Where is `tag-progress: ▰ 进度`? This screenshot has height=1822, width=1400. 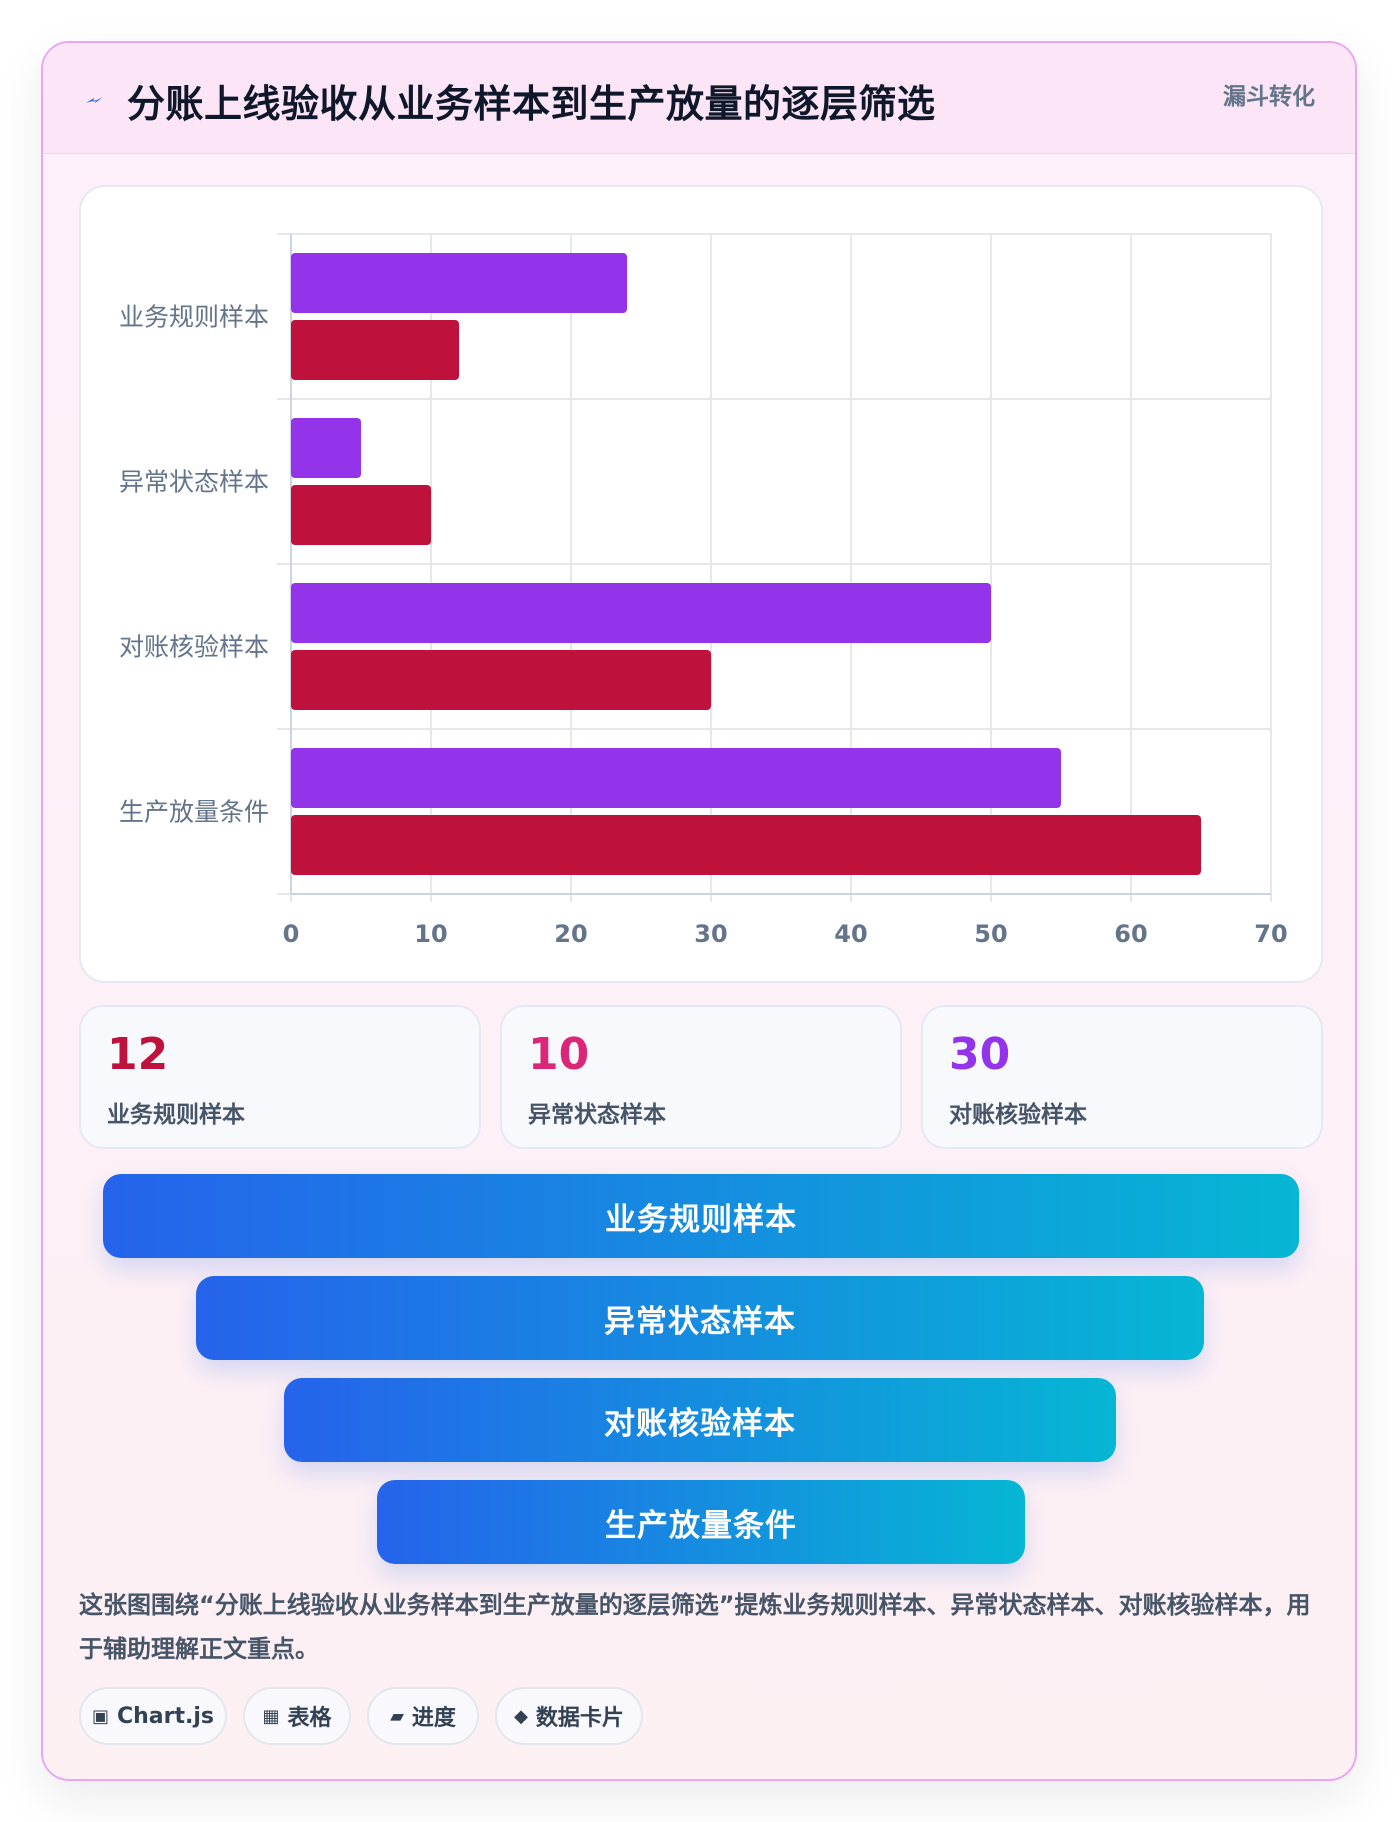 tag-progress: ▰ 进度 is located at coordinates (423, 1716).